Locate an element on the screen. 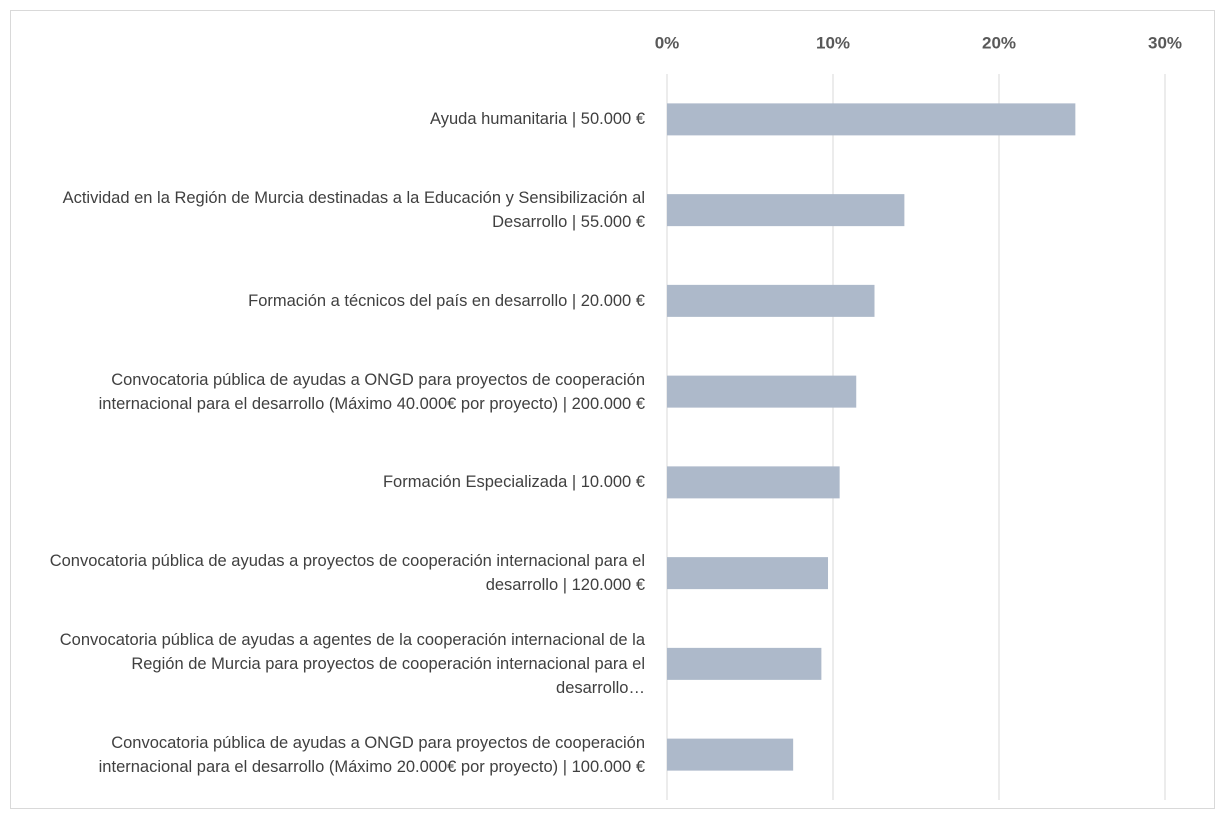  category-label: Ayuda humanitaria | 50.000 € is located at coordinates (537, 119).